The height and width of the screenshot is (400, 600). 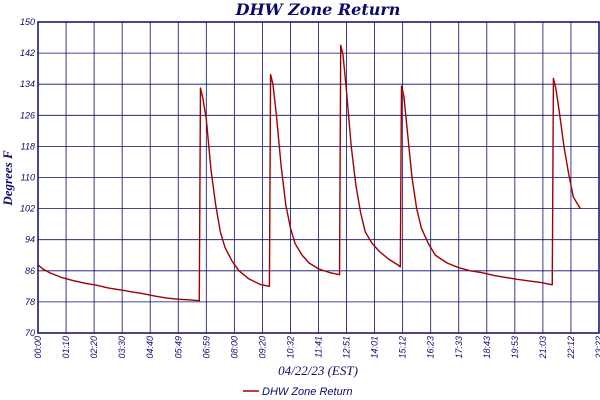 I want to click on x-tick-label: 05:49, so click(x=178, y=347).